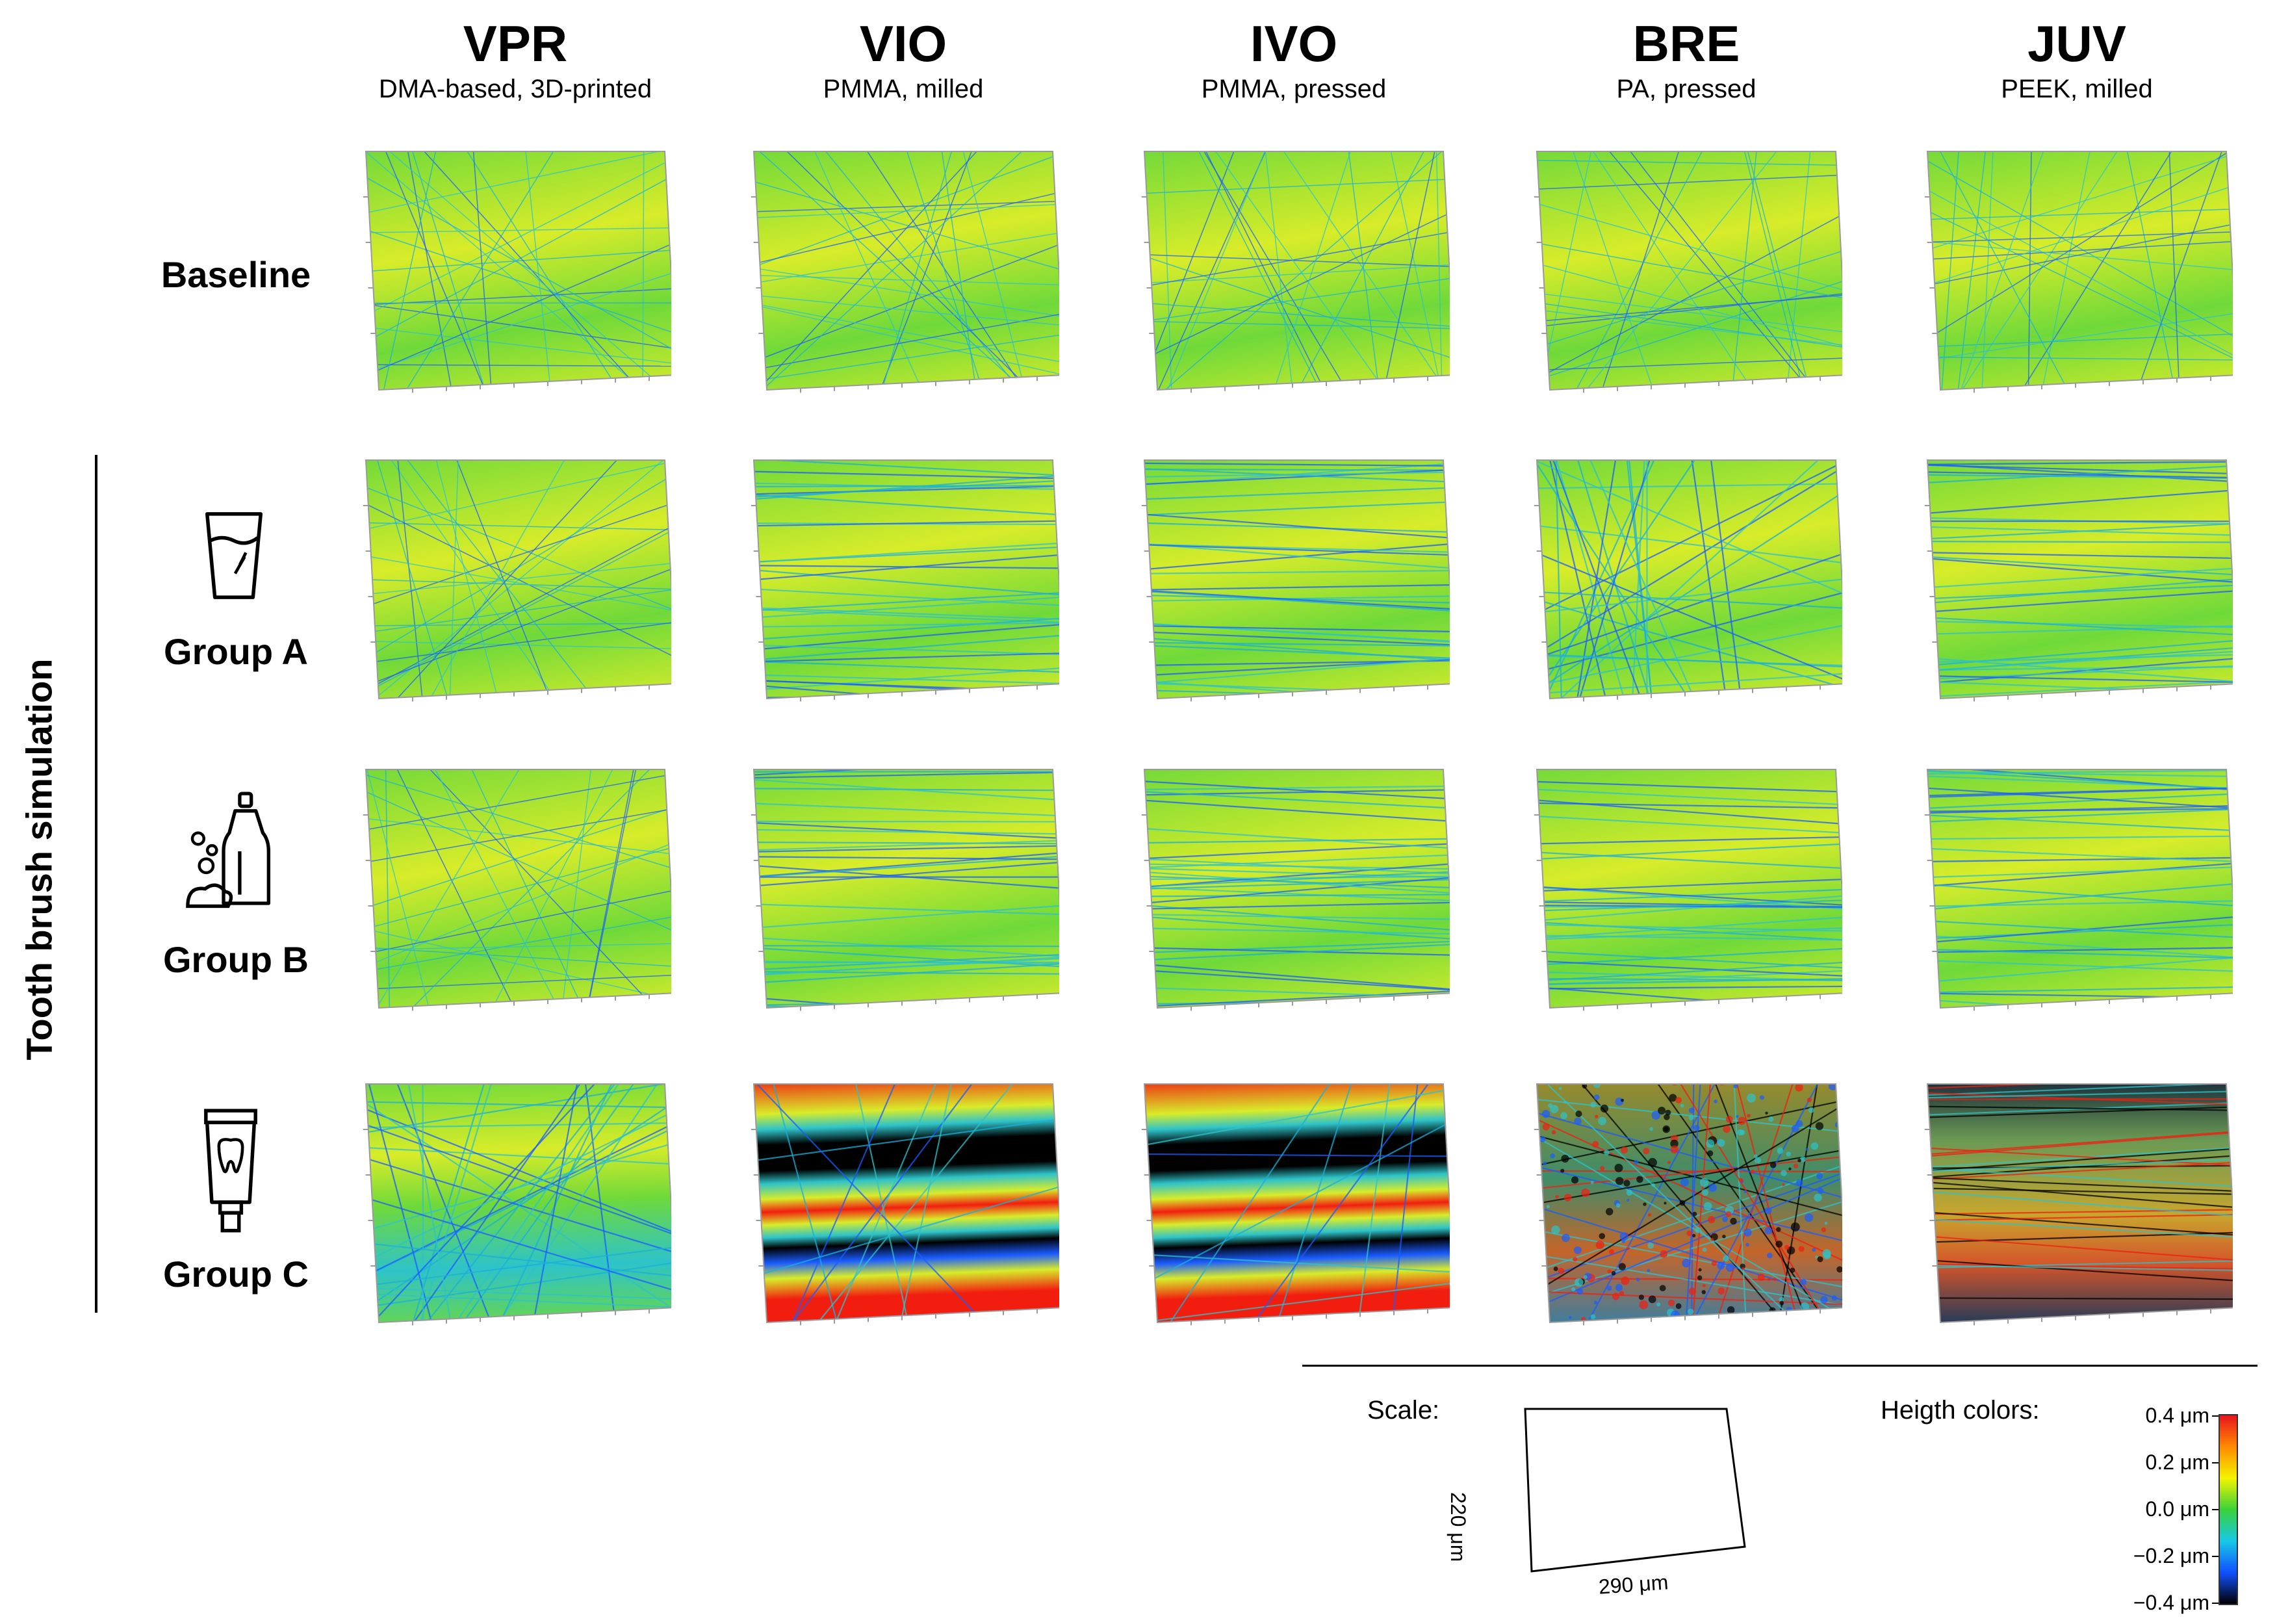 This screenshot has width=2277, height=1624. Describe the element at coordinates (234, 851) in the screenshot. I see `dish-soap-bottle-icon` at that location.